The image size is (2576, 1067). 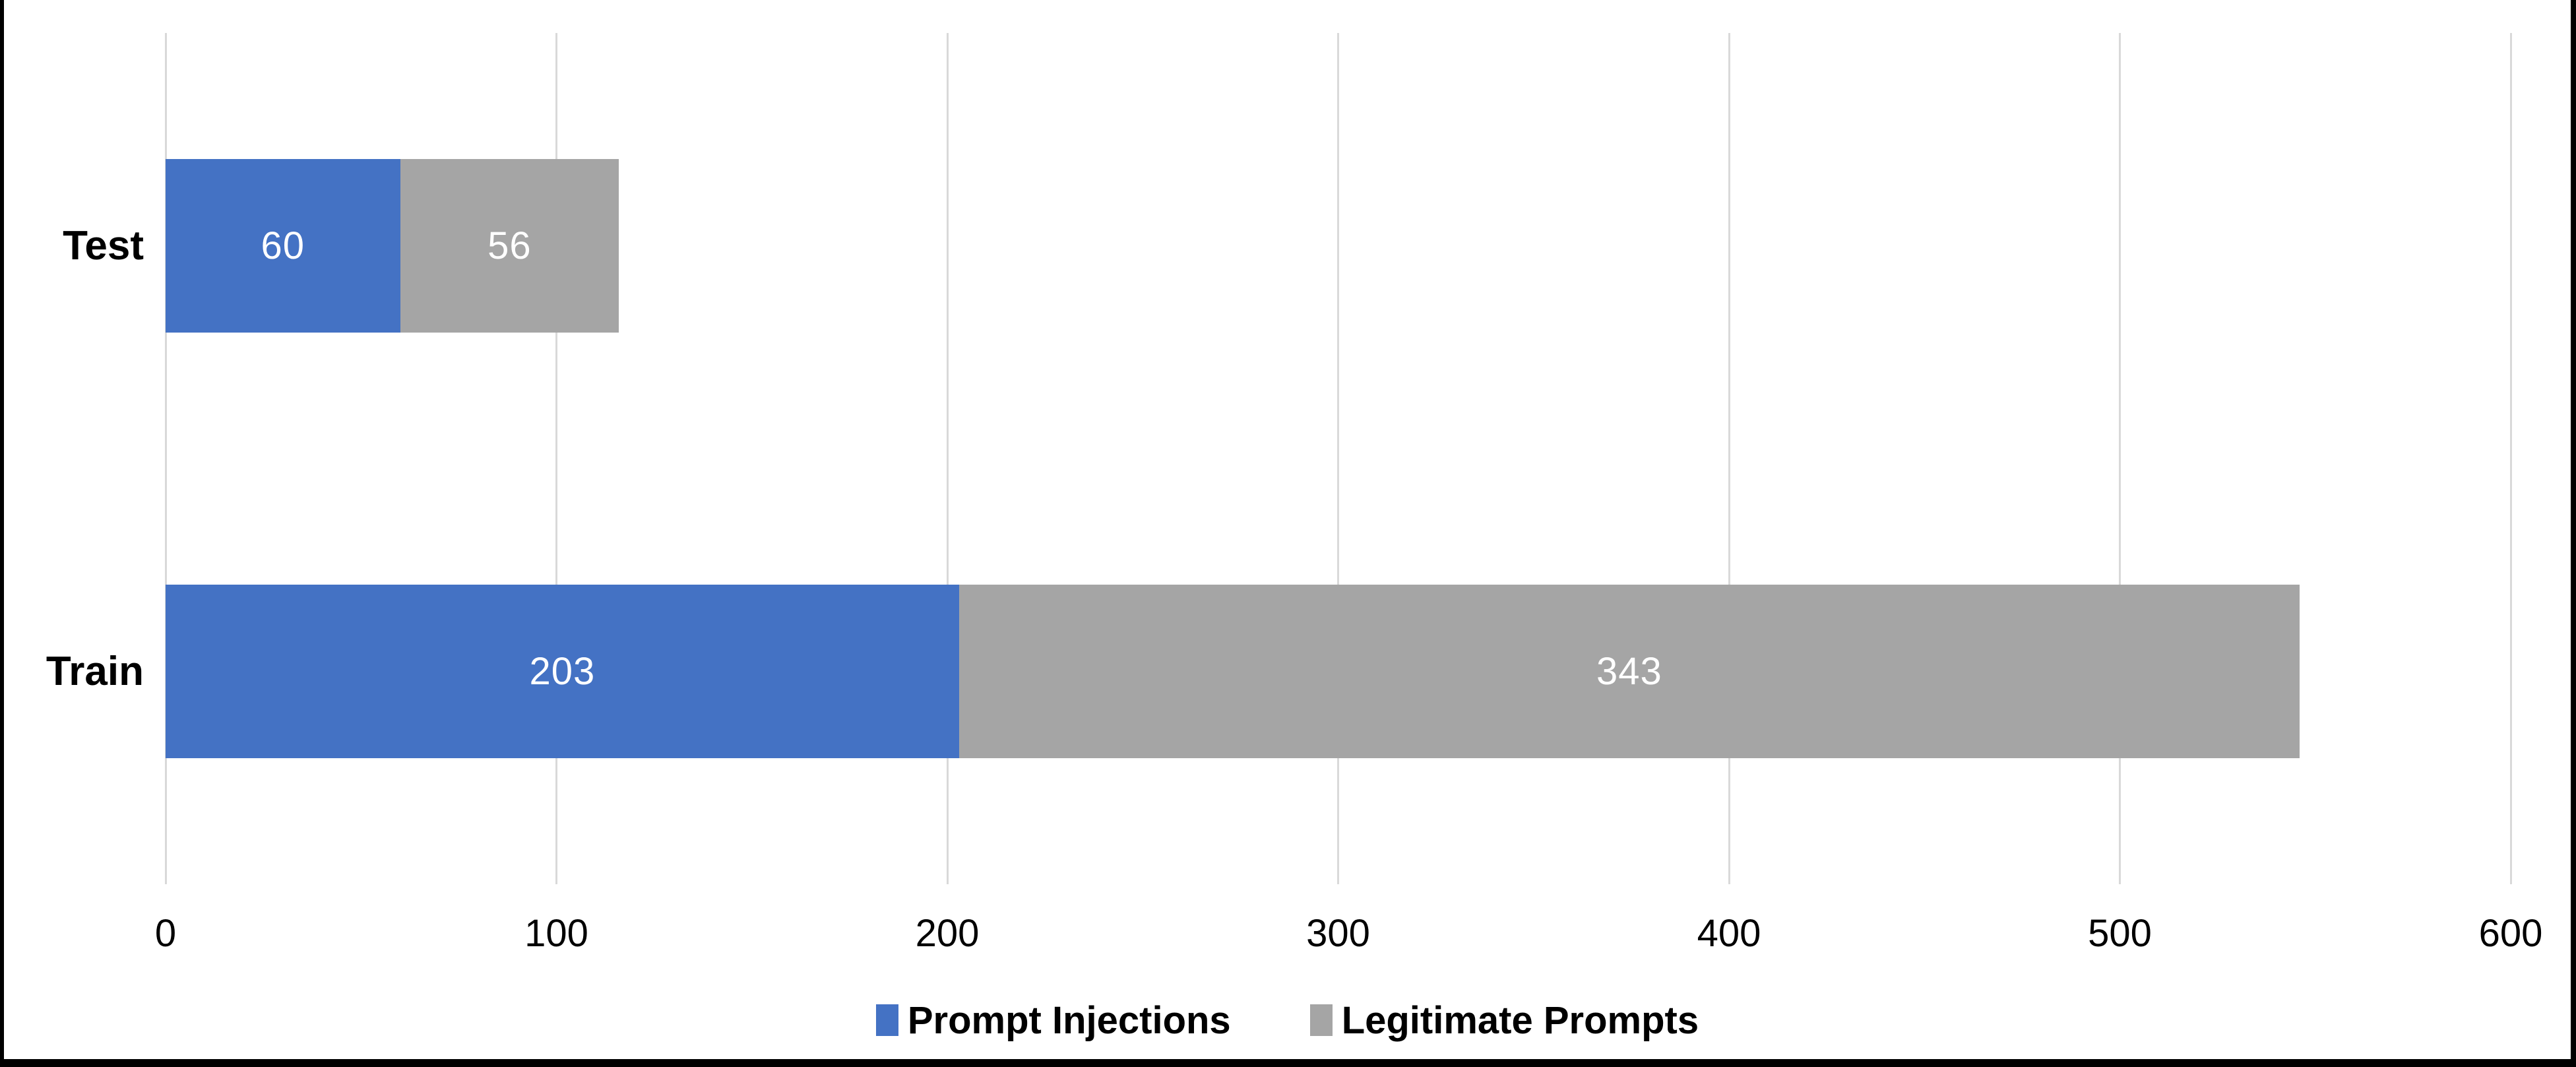 I want to click on x-tick-label-300: 300, so click(x=1338, y=933).